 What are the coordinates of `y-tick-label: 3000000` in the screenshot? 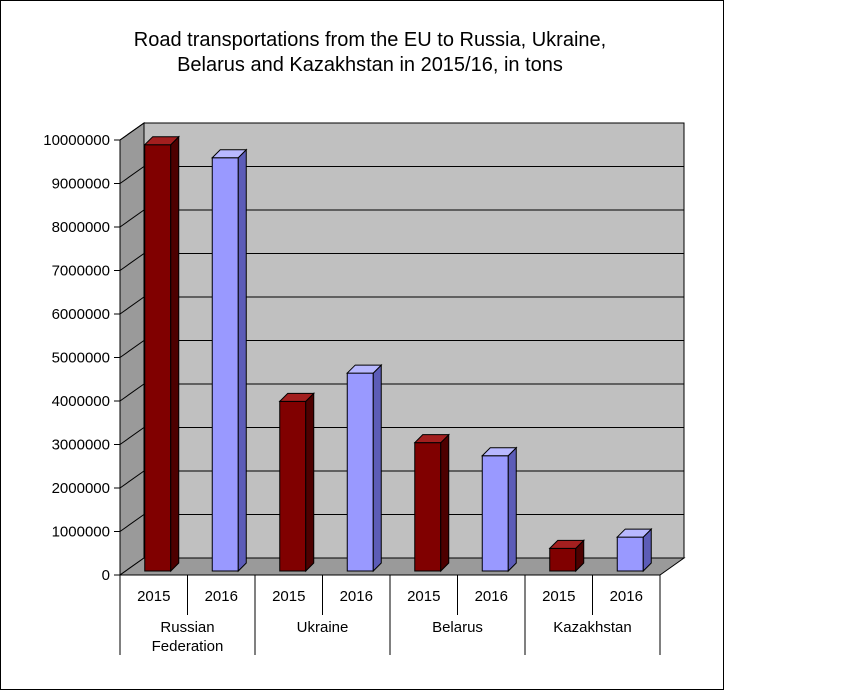 It's located at (81, 445).